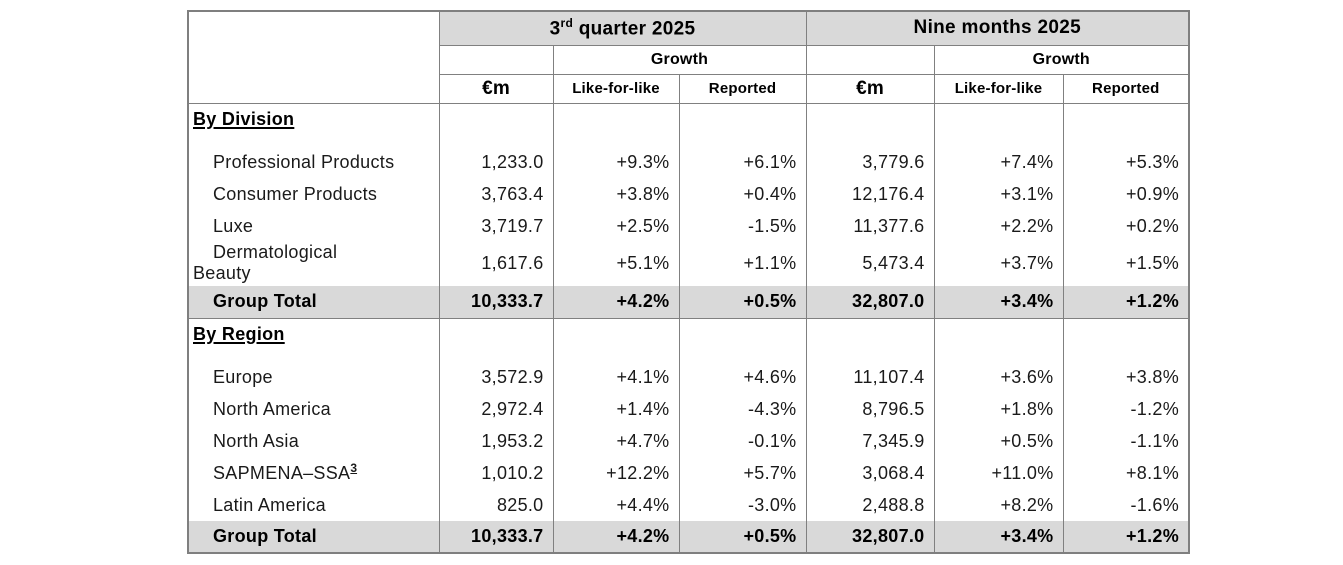 The width and height of the screenshot is (1343, 565). I want to click on cell-q3-lfl: +4.1%, so click(615, 377).